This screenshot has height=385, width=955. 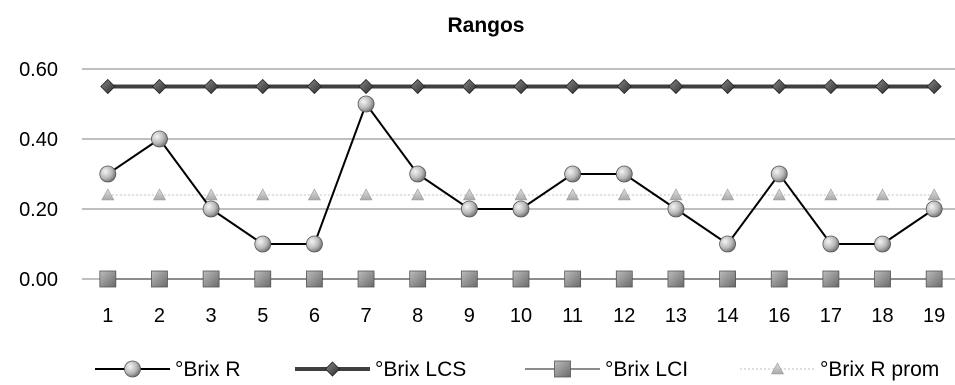 I want to click on legend-entry: °Brix R, so click(x=168, y=369).